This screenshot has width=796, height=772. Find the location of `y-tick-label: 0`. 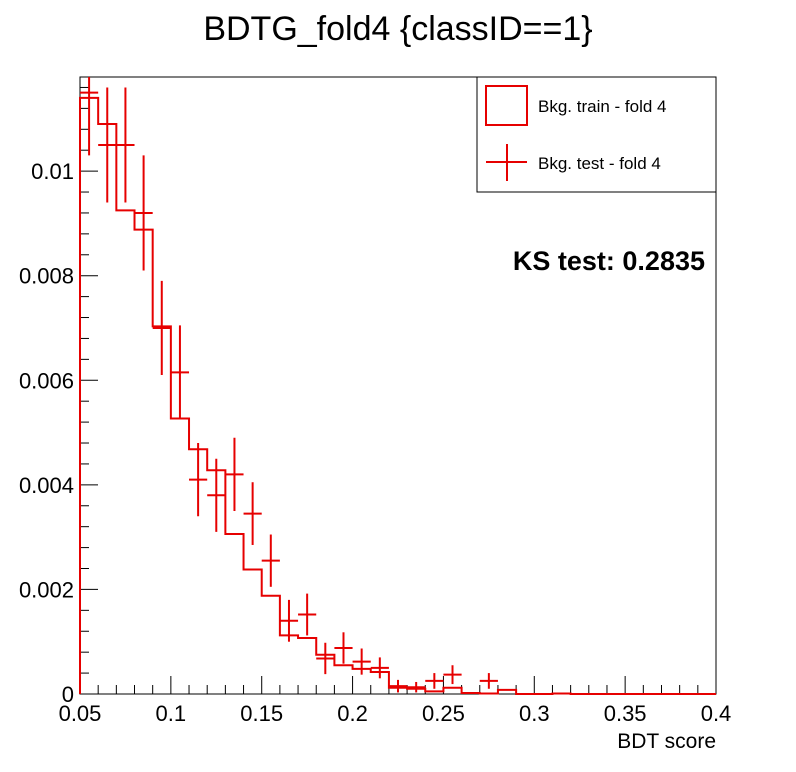

y-tick-label: 0 is located at coordinates (68, 694).